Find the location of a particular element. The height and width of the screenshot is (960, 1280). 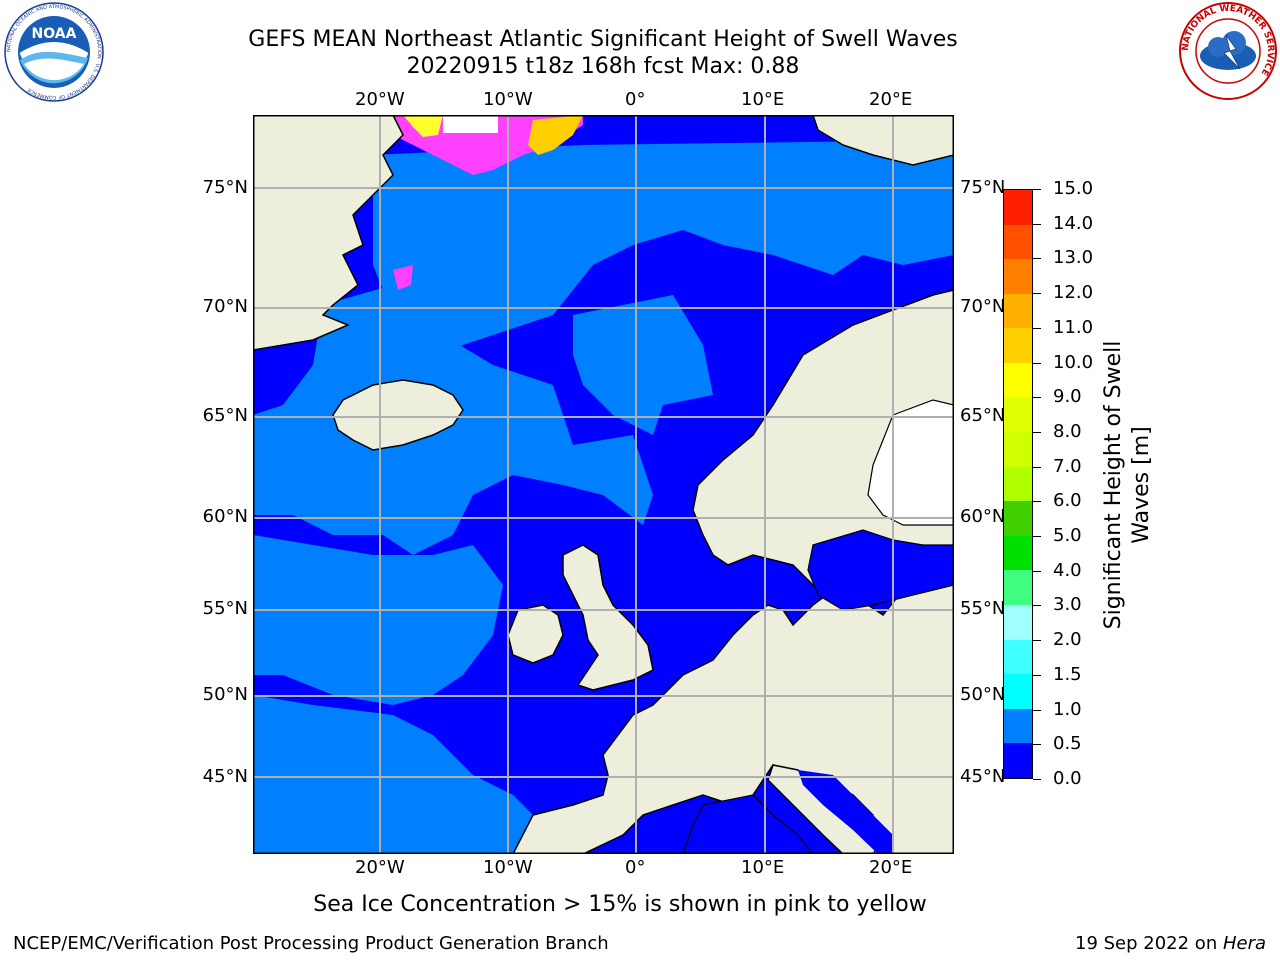

noaa-text: NOAA is located at coordinates (54, 34).